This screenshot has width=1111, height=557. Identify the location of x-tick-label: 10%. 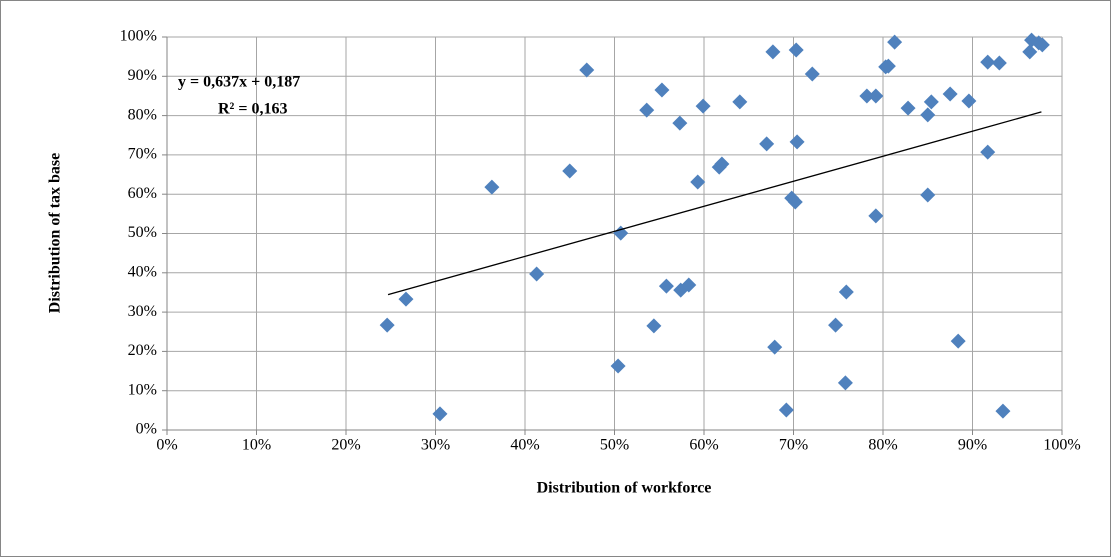
(256, 445).